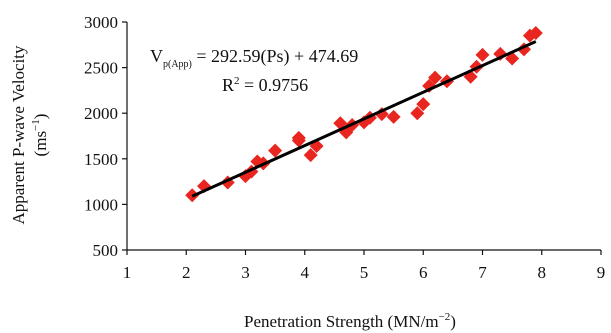  Describe the element at coordinates (106, 250) in the screenshot. I see `y-tick-label: 500` at that location.